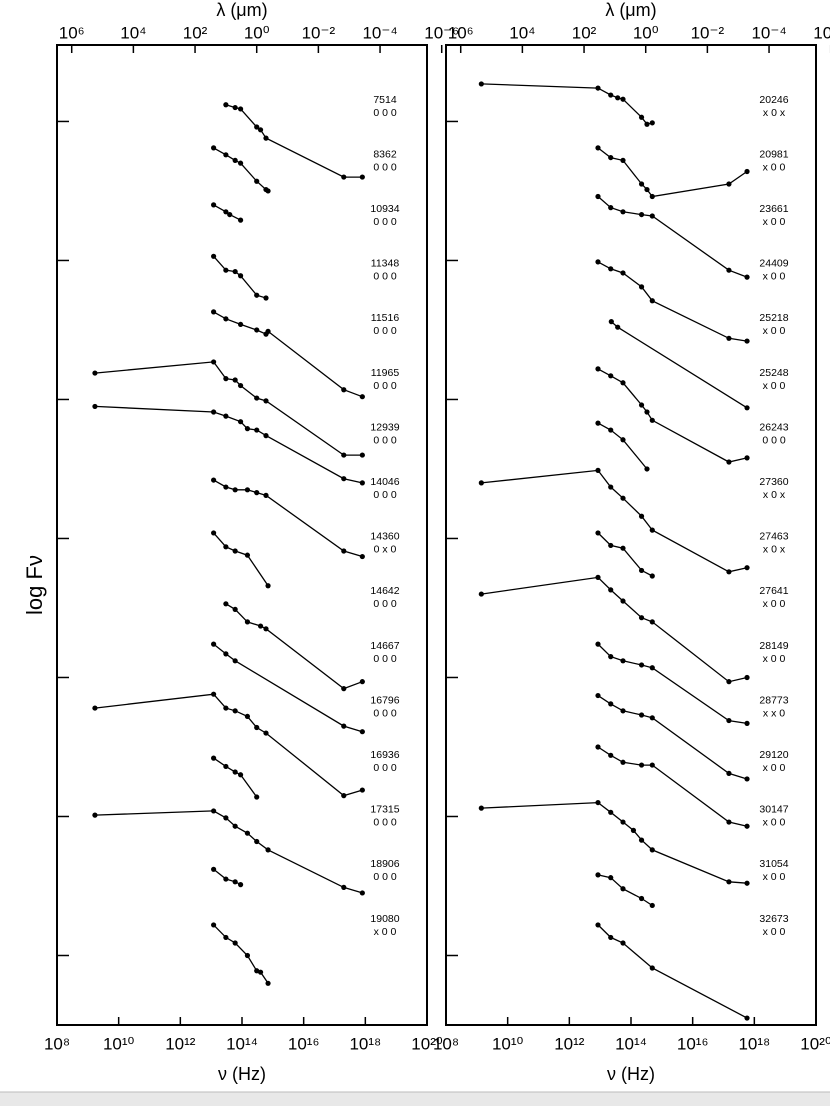 The image size is (830, 1111). Describe the element at coordinates (319, 32) in the screenshot. I see `x2-tick-label: 10⁻²` at that location.